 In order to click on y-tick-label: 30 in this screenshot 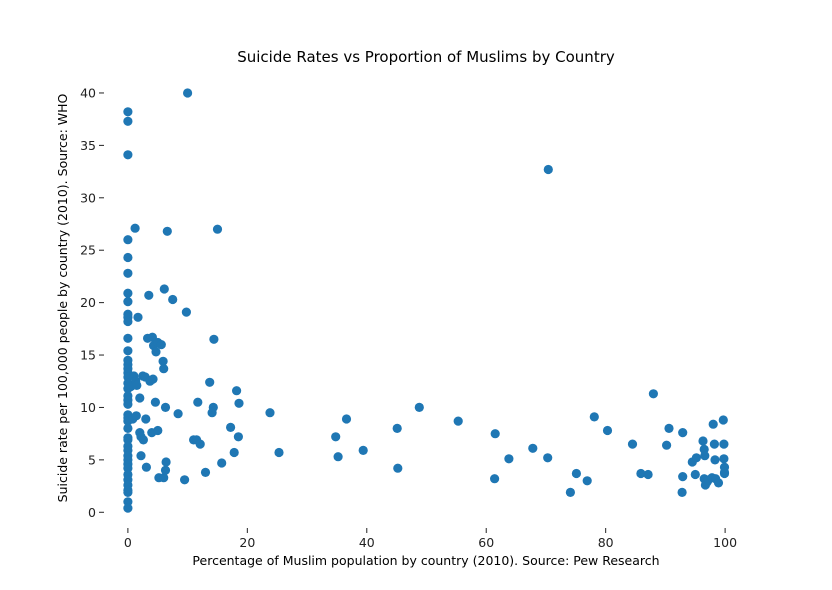, I will do `click(88, 197)`.